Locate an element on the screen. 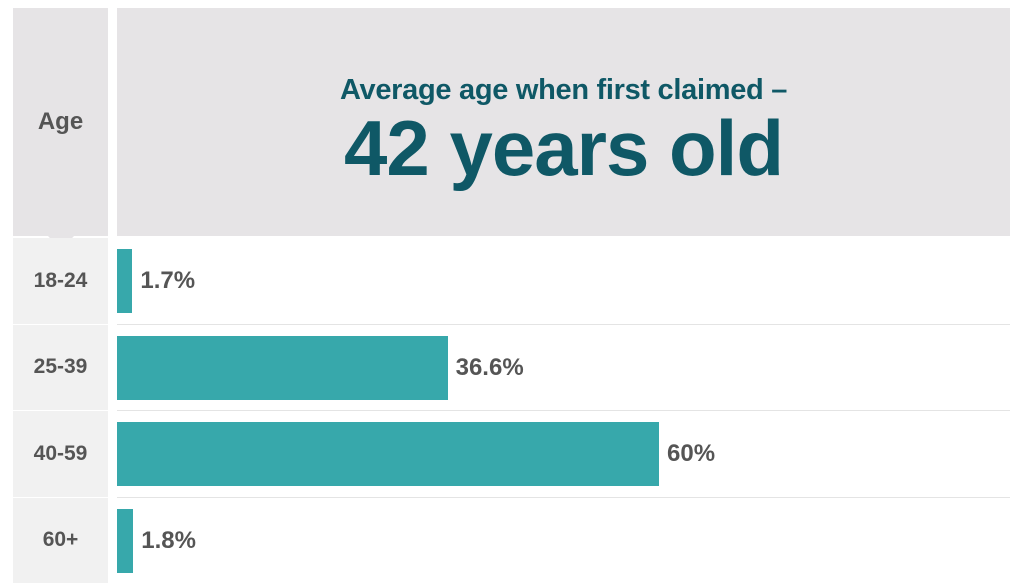  age-category-cell: 60+ is located at coordinates (60, 540).